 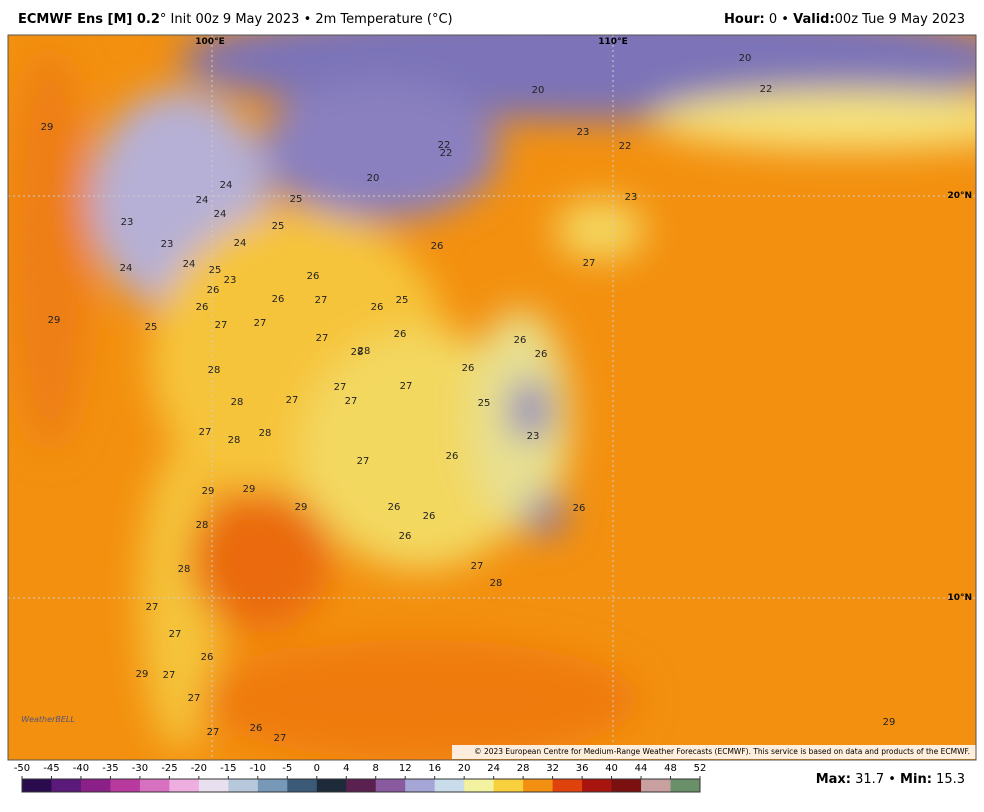 What do you see at coordinates (464, 768) in the screenshot?
I see `colorbar-label: 20` at bounding box center [464, 768].